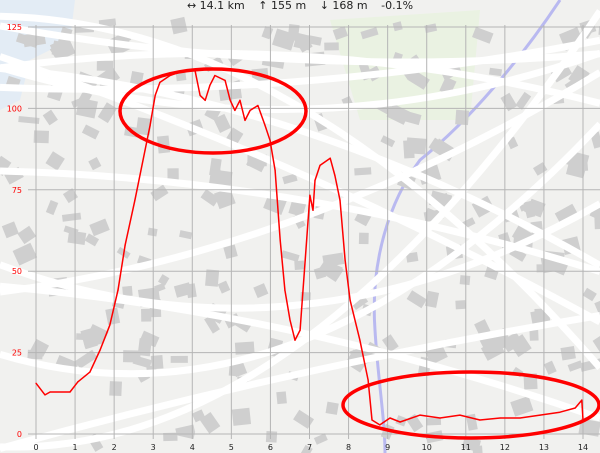  Describe the element at coordinates (213, 111) in the screenshot. I see `annotation-ellipse-peak` at that location.